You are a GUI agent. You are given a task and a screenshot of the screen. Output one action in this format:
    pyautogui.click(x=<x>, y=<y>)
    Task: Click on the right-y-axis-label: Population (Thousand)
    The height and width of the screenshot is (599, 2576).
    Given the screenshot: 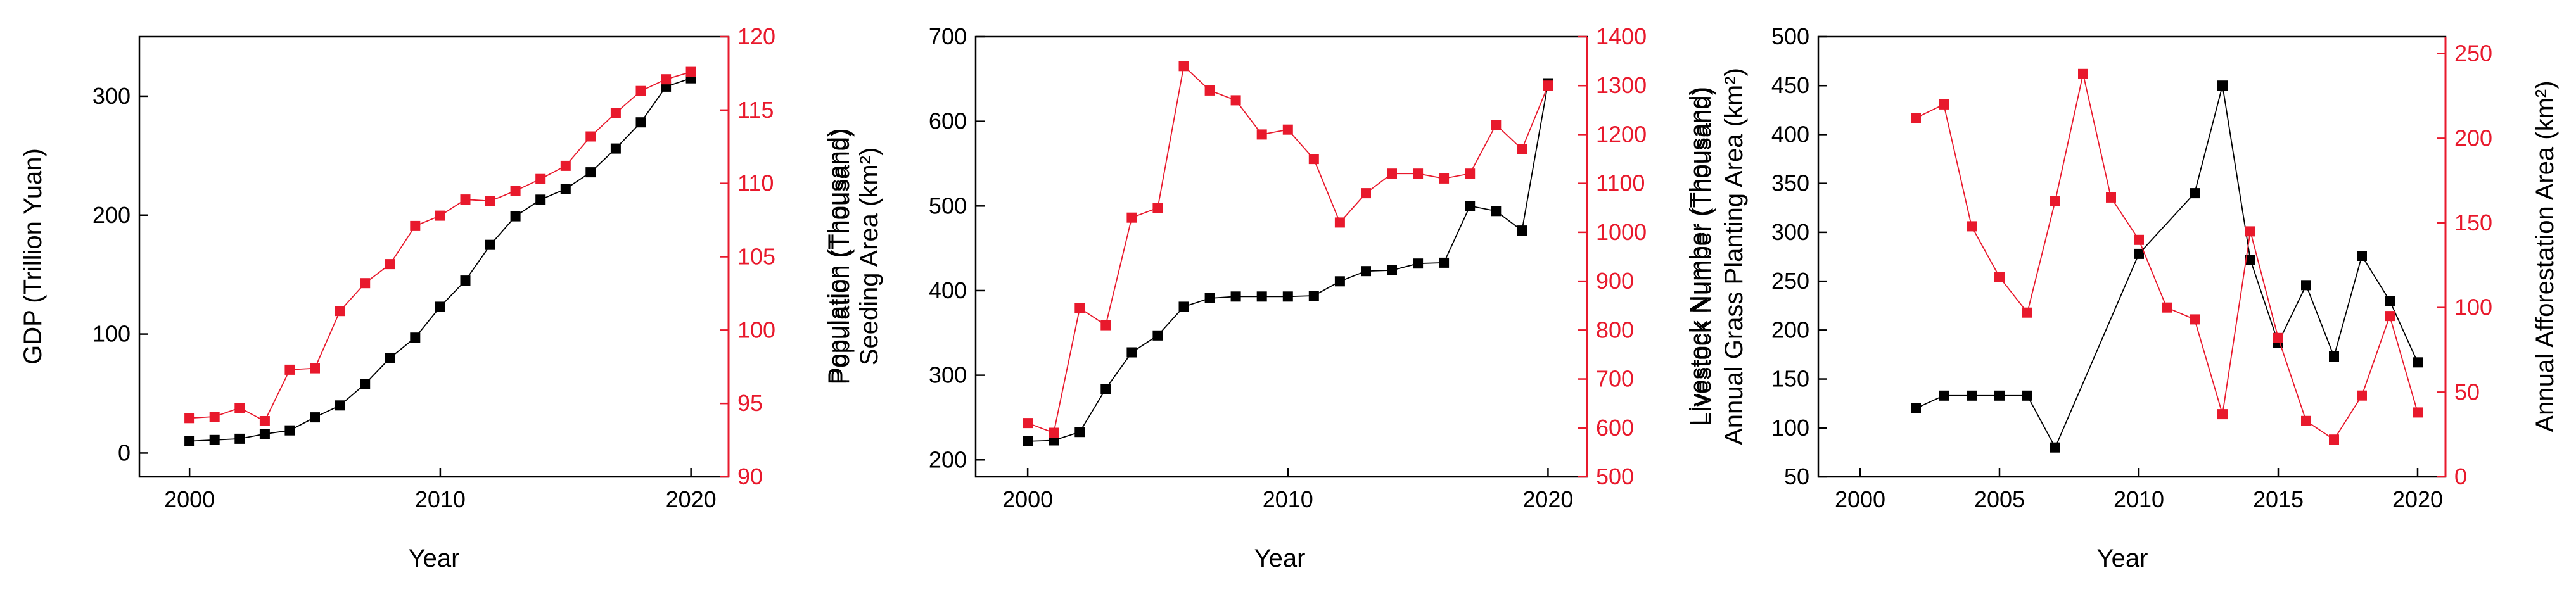 What is the action you would take?
    pyautogui.click(x=841, y=257)
    